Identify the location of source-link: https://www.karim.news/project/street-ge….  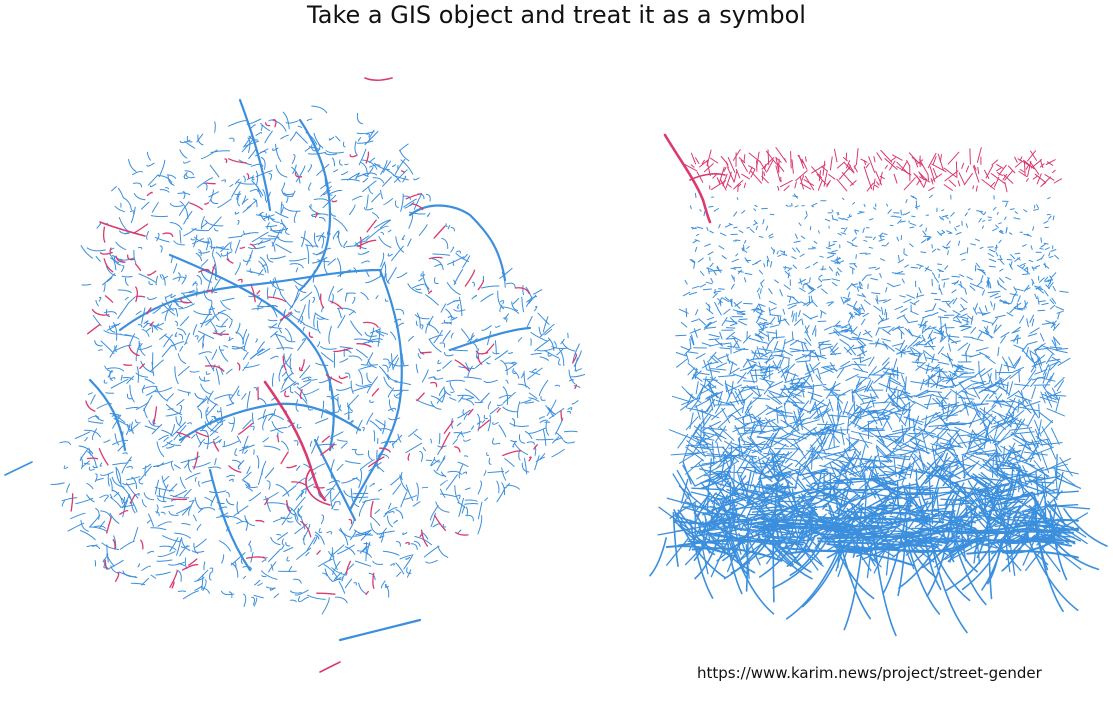
(869, 673).